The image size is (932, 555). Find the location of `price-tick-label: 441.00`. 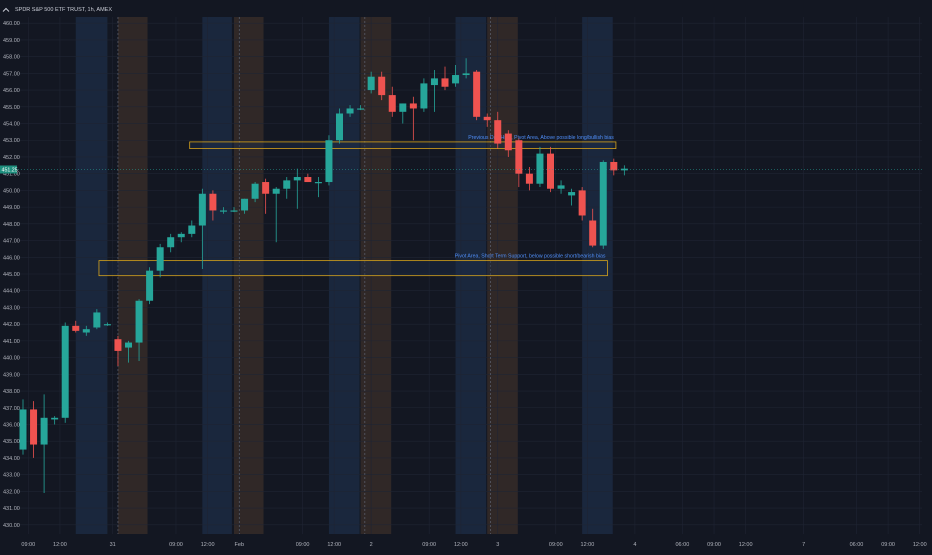

price-tick-label: 441.00 is located at coordinates (11, 342).